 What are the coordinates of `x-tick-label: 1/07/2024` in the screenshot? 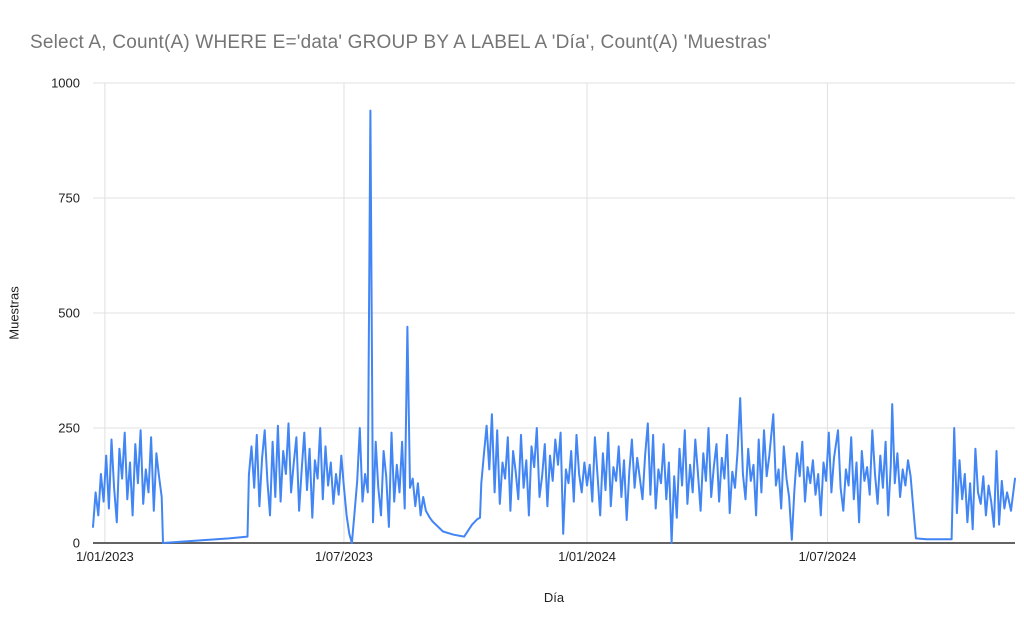 It's located at (828, 556).